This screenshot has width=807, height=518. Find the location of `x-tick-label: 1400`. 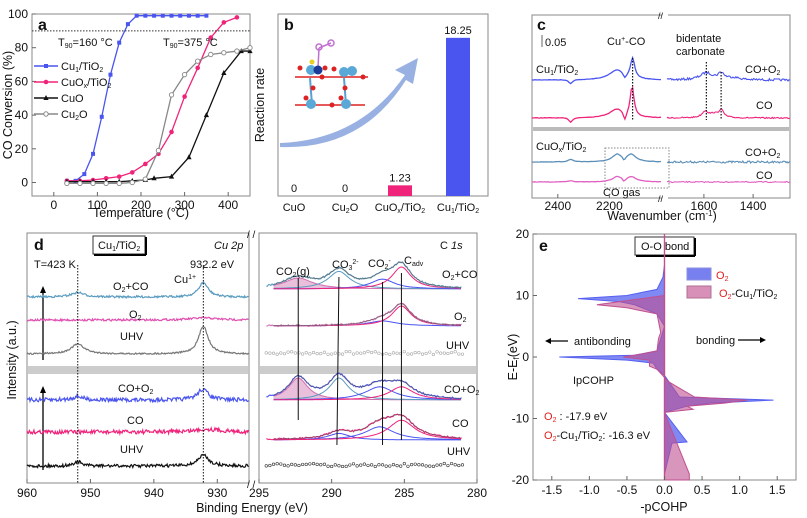

x-tick-label: 1400 is located at coordinates (753, 206).